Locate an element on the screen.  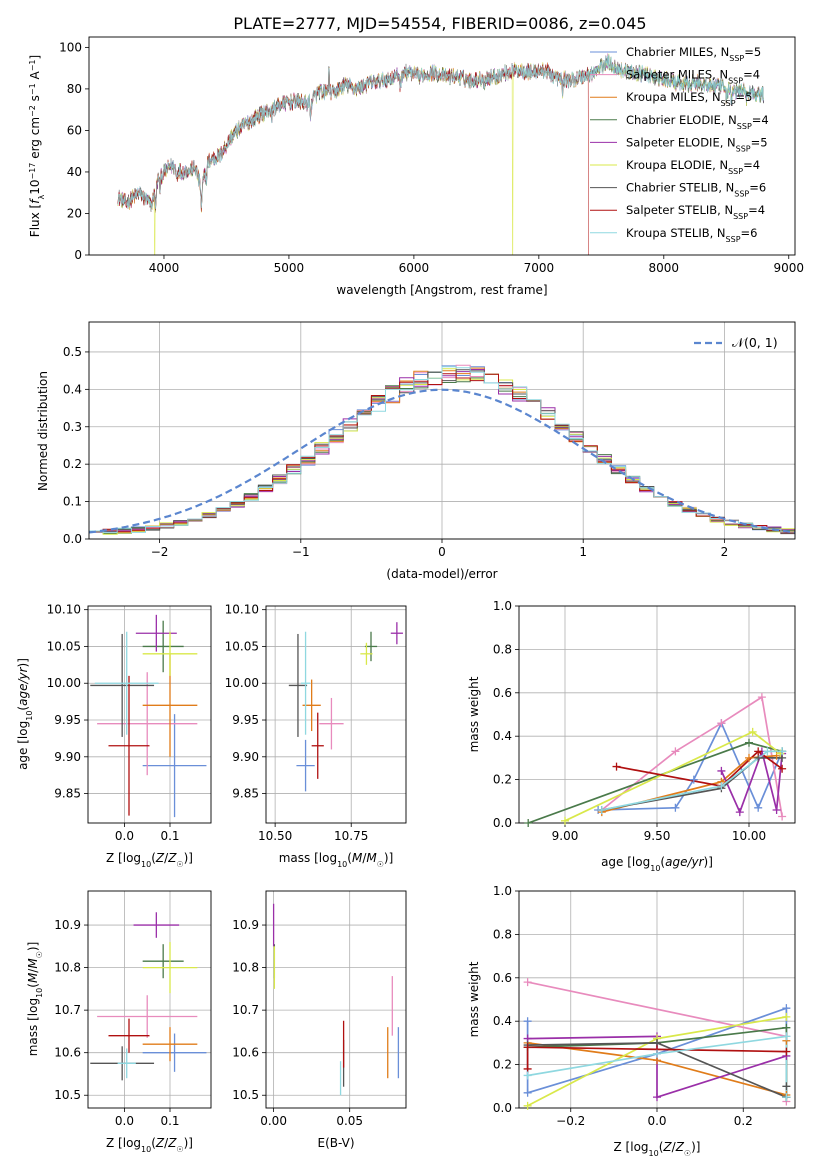
x-tick-label: −2 is located at coordinates (160, 552).